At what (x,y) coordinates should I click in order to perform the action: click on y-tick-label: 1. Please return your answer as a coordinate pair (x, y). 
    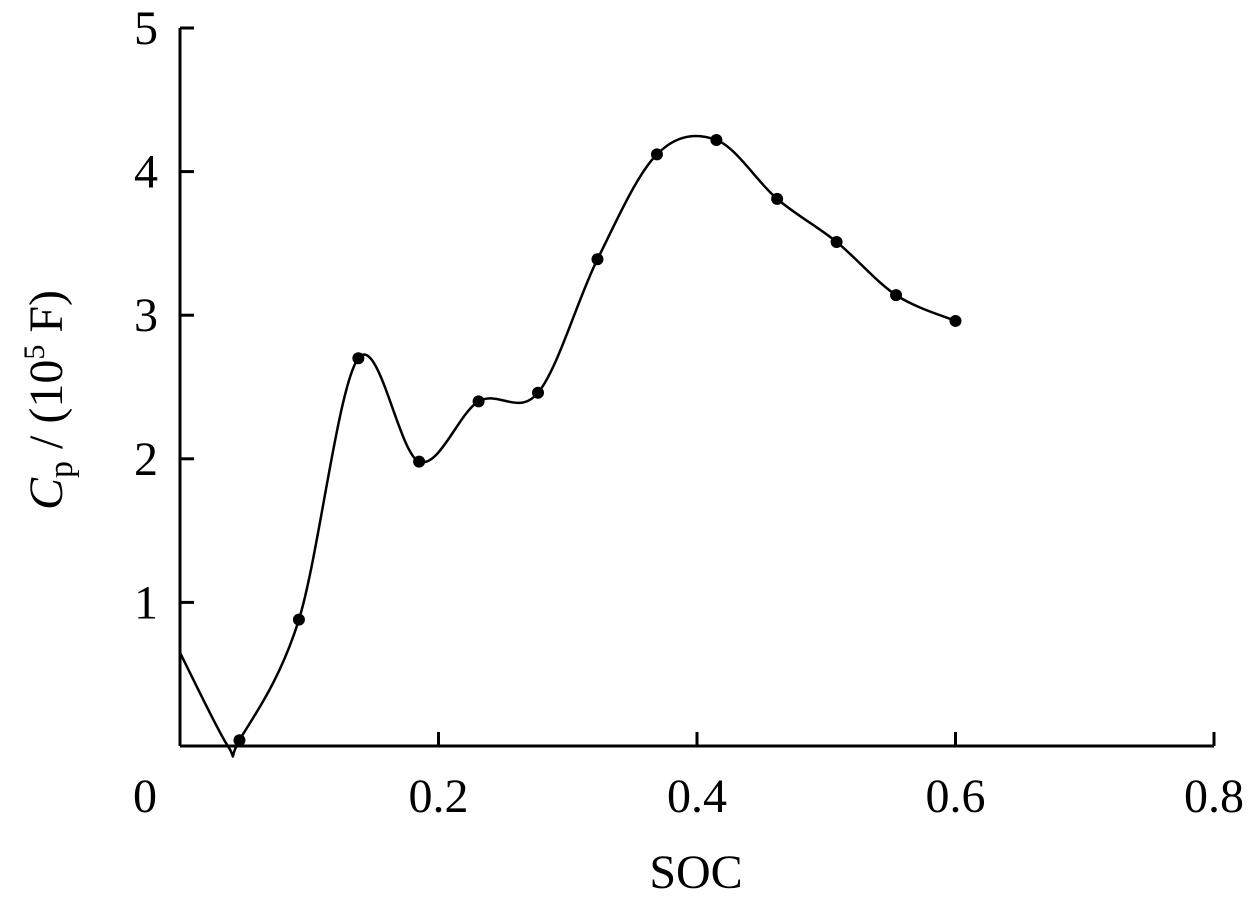
    Looking at the image, I should click on (146, 602).